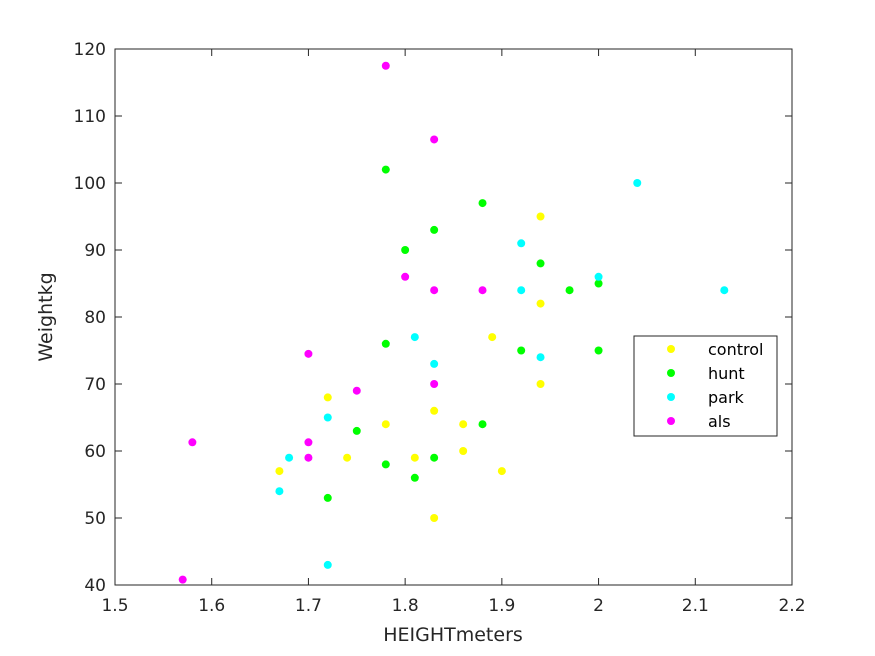  What do you see at coordinates (598, 606) in the screenshot?
I see `x-tick-label: 2` at bounding box center [598, 606].